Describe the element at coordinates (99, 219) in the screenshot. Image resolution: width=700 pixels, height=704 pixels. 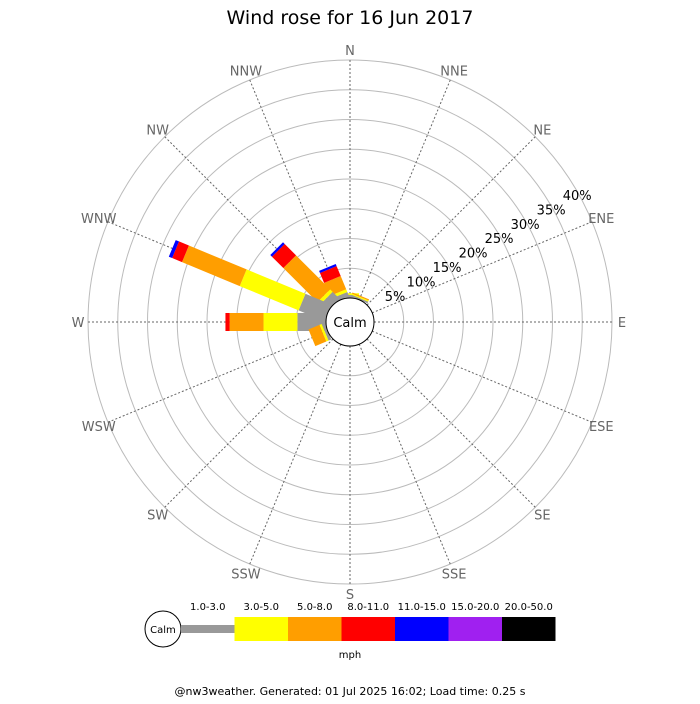
I see `direction-label: WNW` at that location.